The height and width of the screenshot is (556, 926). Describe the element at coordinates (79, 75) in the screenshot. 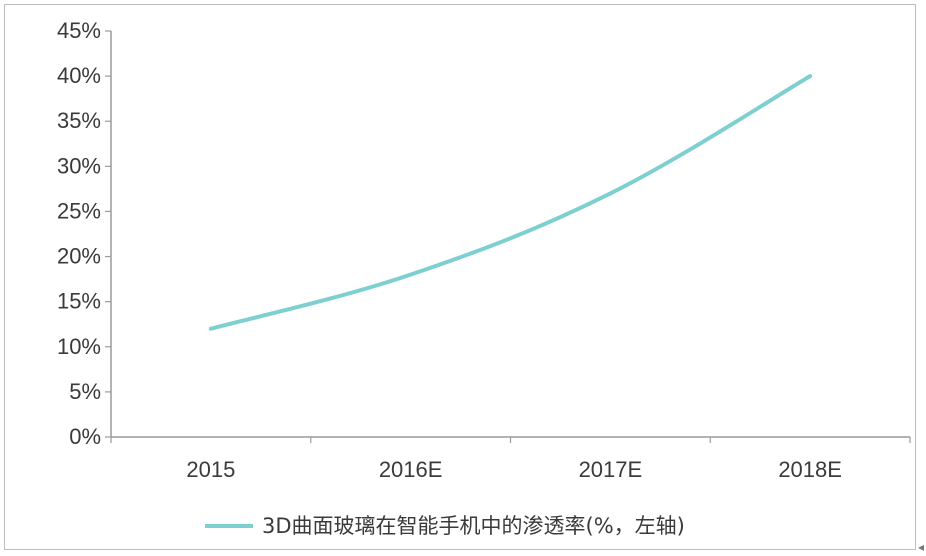

I see `y-tick-label: 40%` at that location.